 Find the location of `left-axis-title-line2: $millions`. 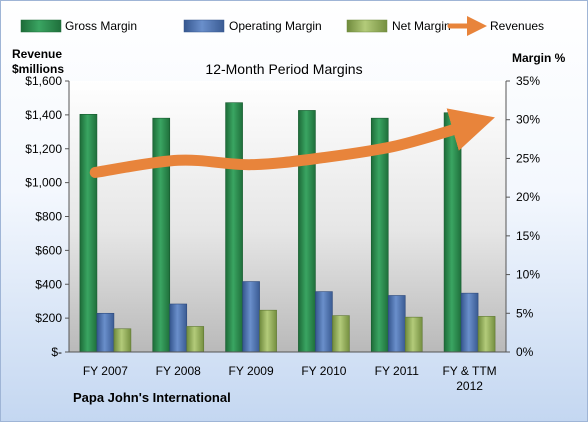

left-axis-title-line2: $millions is located at coordinates (38, 69).